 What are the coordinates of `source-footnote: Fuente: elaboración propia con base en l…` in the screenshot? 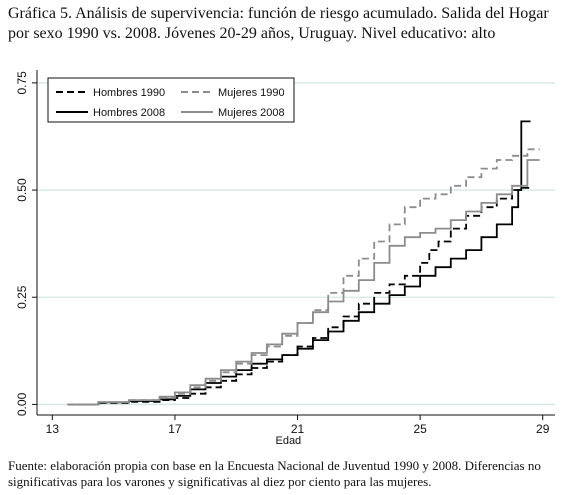 It's located at (274, 473).